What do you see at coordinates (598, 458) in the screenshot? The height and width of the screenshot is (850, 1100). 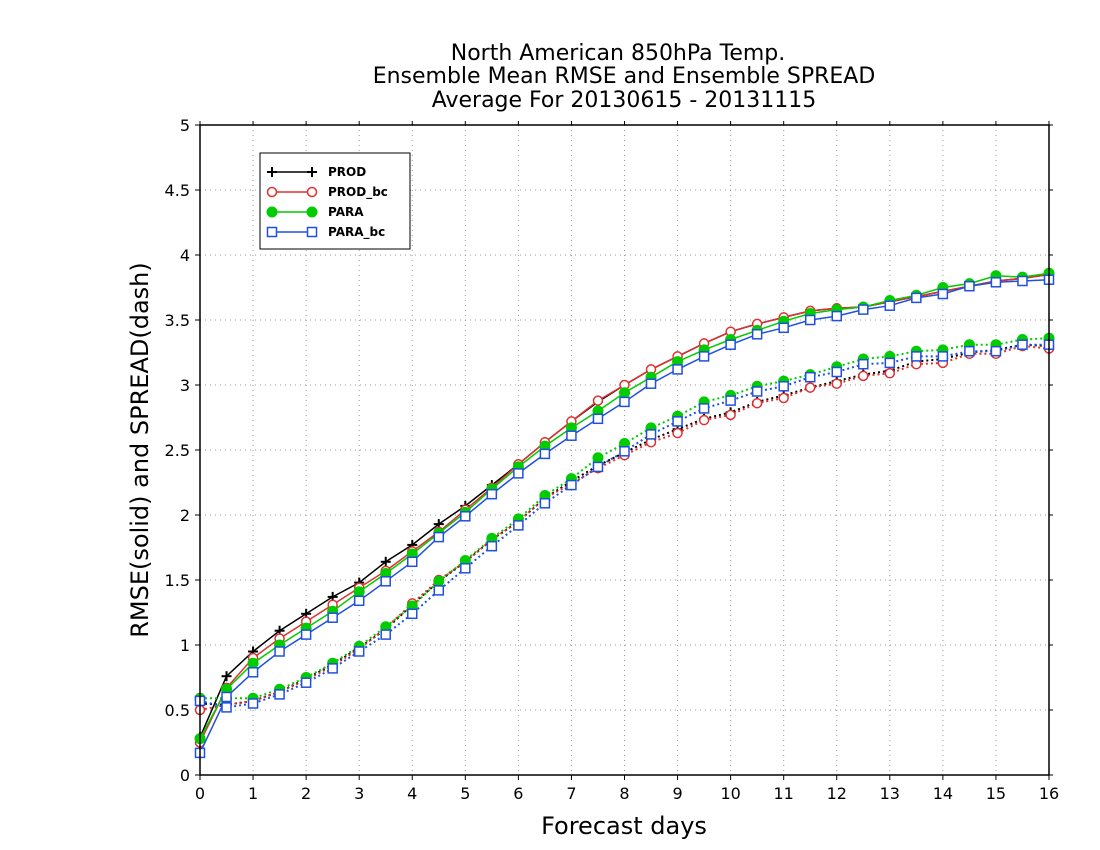 I see `spread-point-para` at bounding box center [598, 458].